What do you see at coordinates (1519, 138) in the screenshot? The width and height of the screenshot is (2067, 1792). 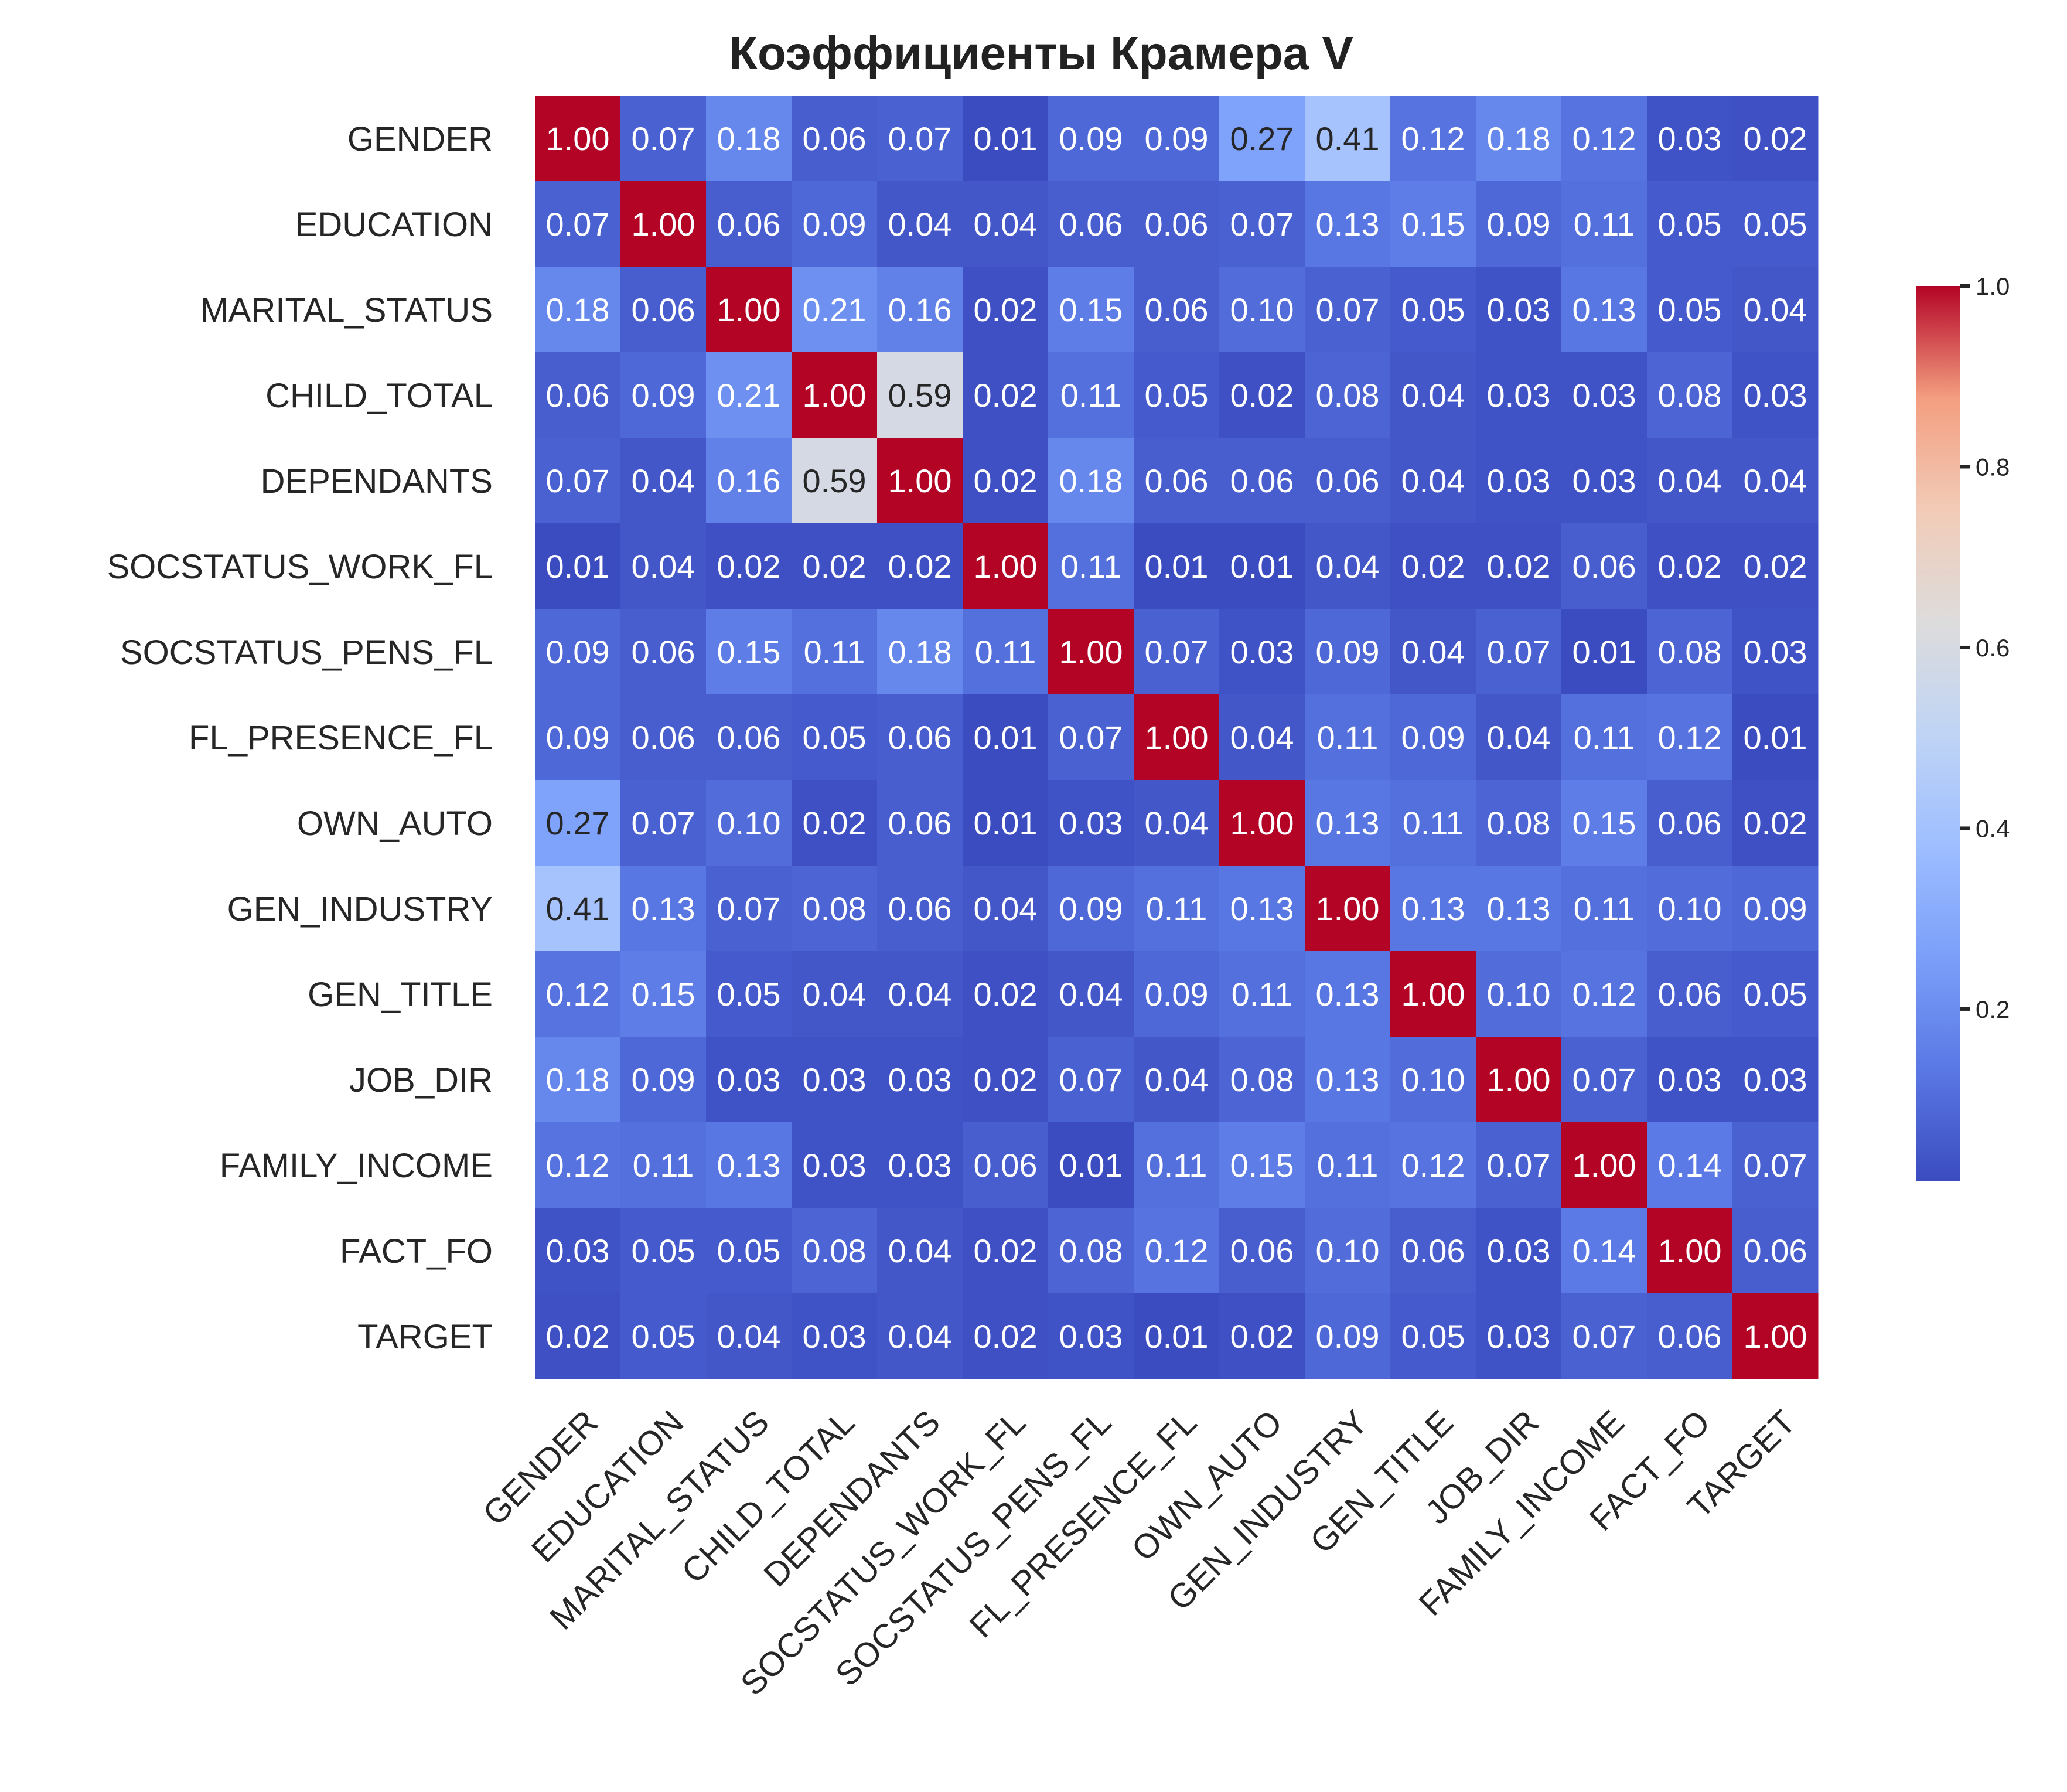 I see `cell-value-label: 0.18` at bounding box center [1519, 138].